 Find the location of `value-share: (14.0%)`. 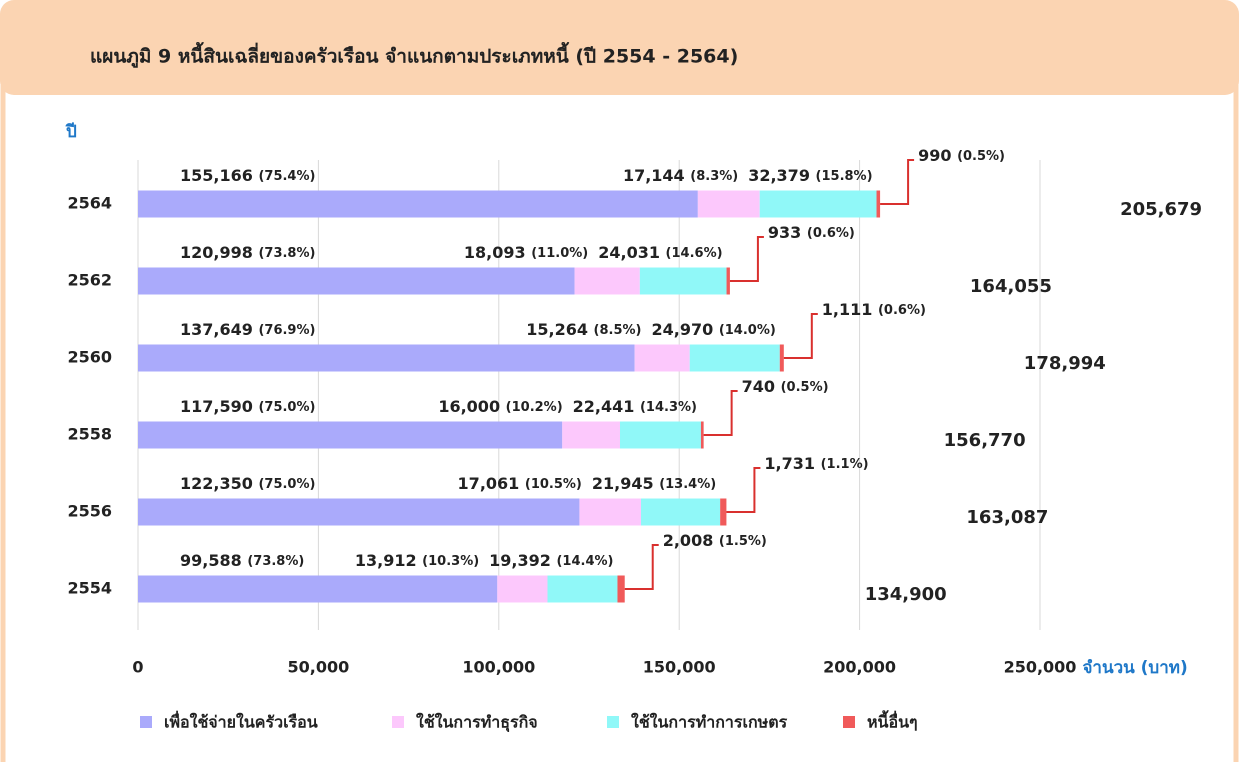

value-share: (14.0%) is located at coordinates (747, 330).